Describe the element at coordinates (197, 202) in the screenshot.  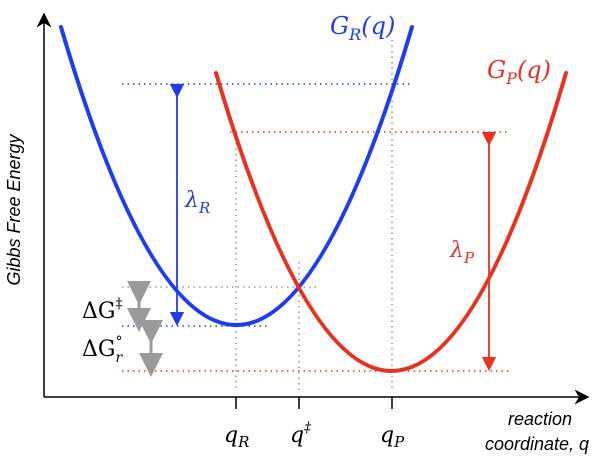
I see `lambdaR-label: λR` at that location.